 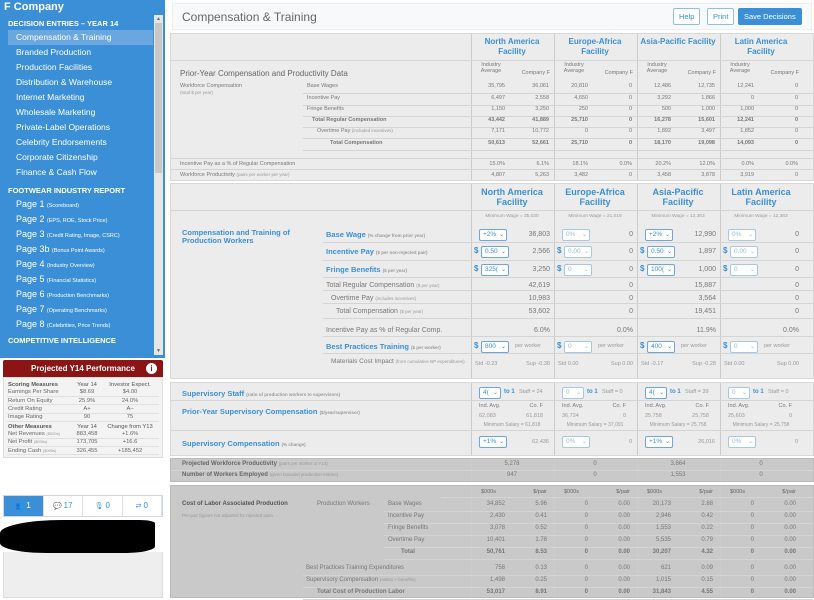 What do you see at coordinates (82, 279) in the screenshot?
I see `sidebar-report-page-6: Page 5 (Financial Statistics)` at bounding box center [82, 279].